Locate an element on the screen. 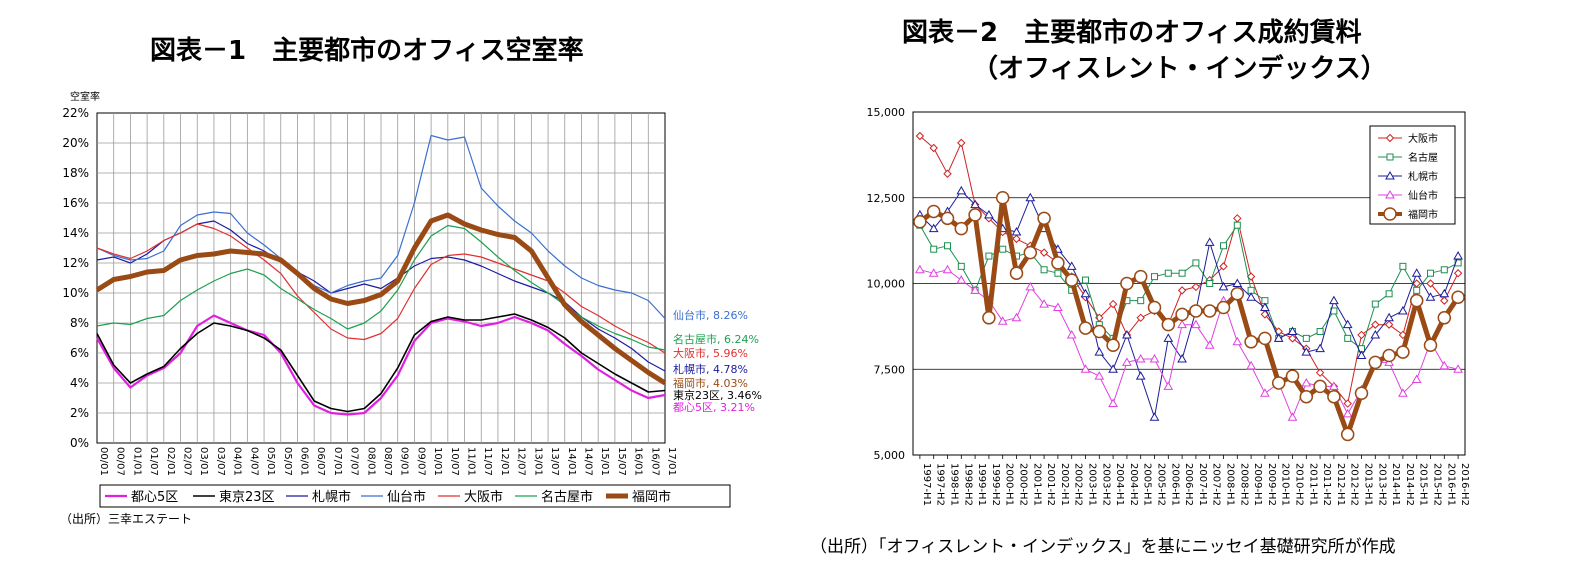 The image size is (1576, 573). x-tick-label: 2008-H1 is located at coordinates (1230, 484).